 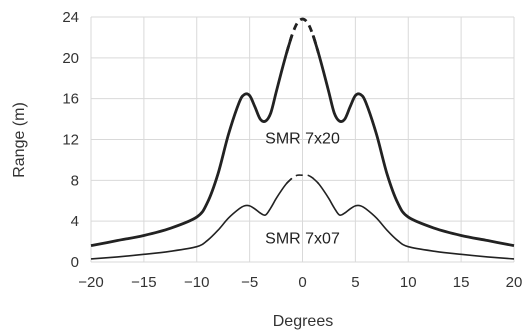 What do you see at coordinates (19, 140) in the screenshot?
I see `y-axis-title: Range (m)` at bounding box center [19, 140].